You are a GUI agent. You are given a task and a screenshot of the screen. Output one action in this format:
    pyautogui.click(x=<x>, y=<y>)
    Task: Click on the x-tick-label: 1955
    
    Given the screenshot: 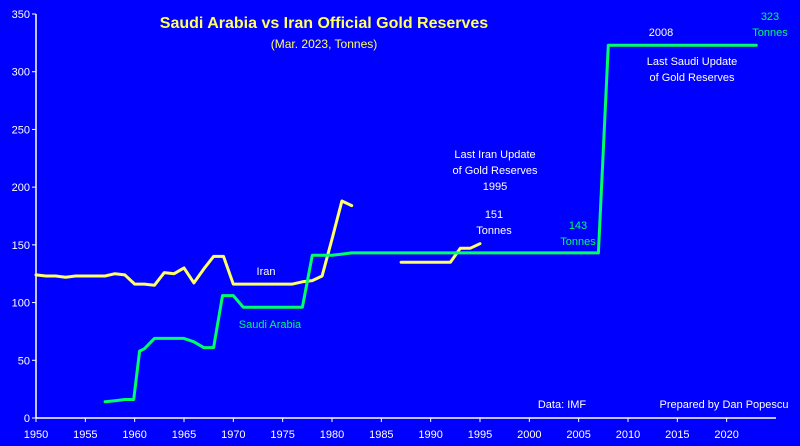 What is the action you would take?
    pyautogui.click(x=85, y=435)
    